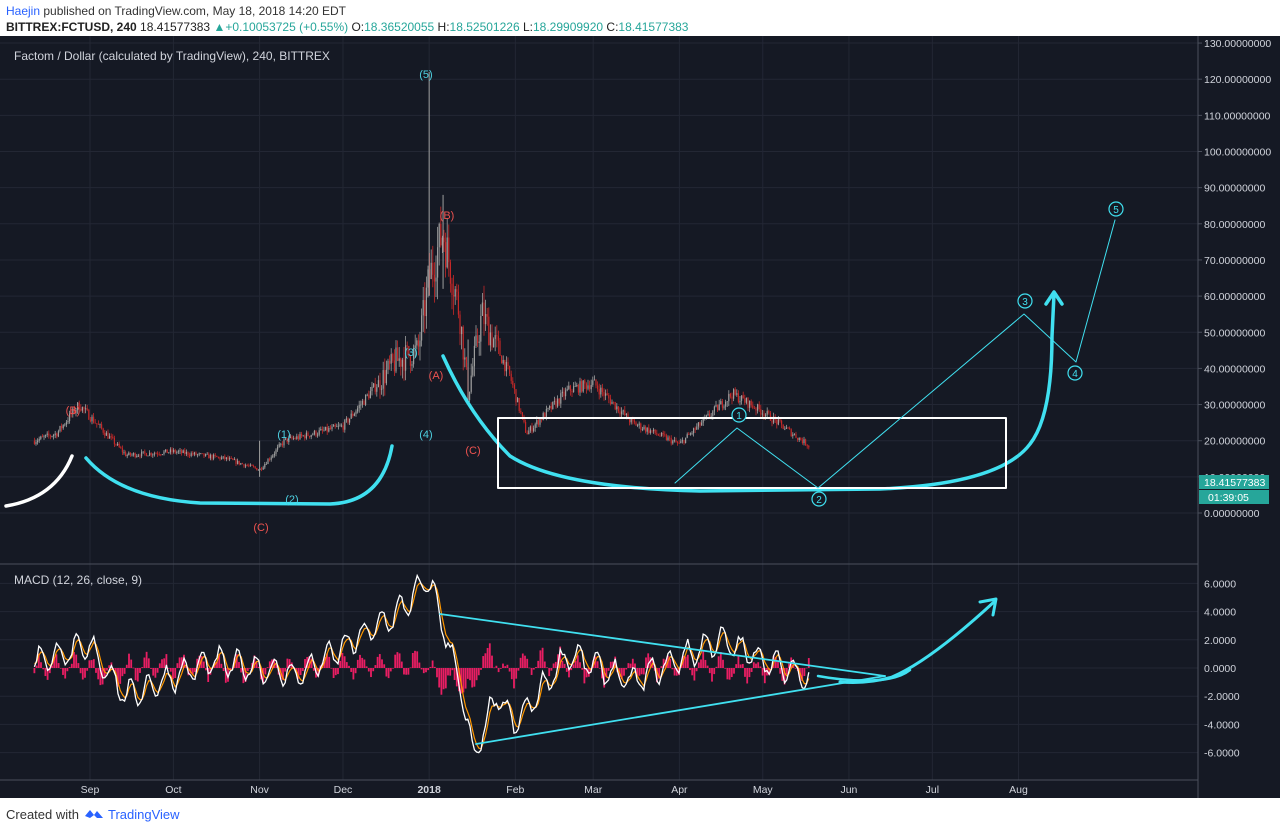 The height and width of the screenshot is (831, 1280). Describe the element at coordinates (1222, 754) in the screenshot. I see `macd-tick-label: -6.0000` at that location.